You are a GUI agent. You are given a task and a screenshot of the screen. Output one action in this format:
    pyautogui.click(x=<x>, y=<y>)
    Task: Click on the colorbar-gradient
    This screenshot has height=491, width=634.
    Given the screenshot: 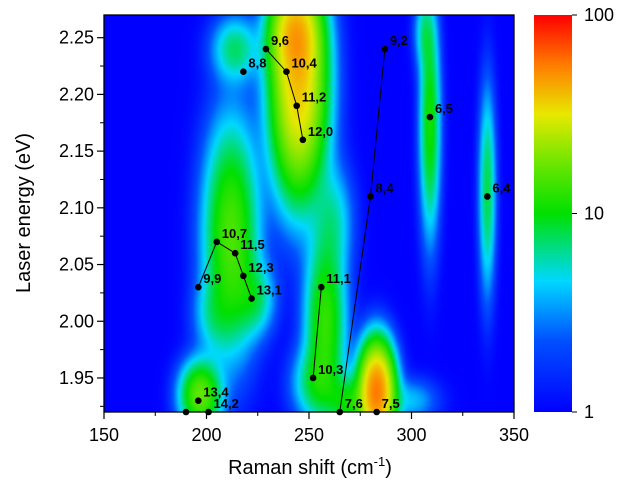 What is the action you would take?
    pyautogui.click(x=553, y=213)
    